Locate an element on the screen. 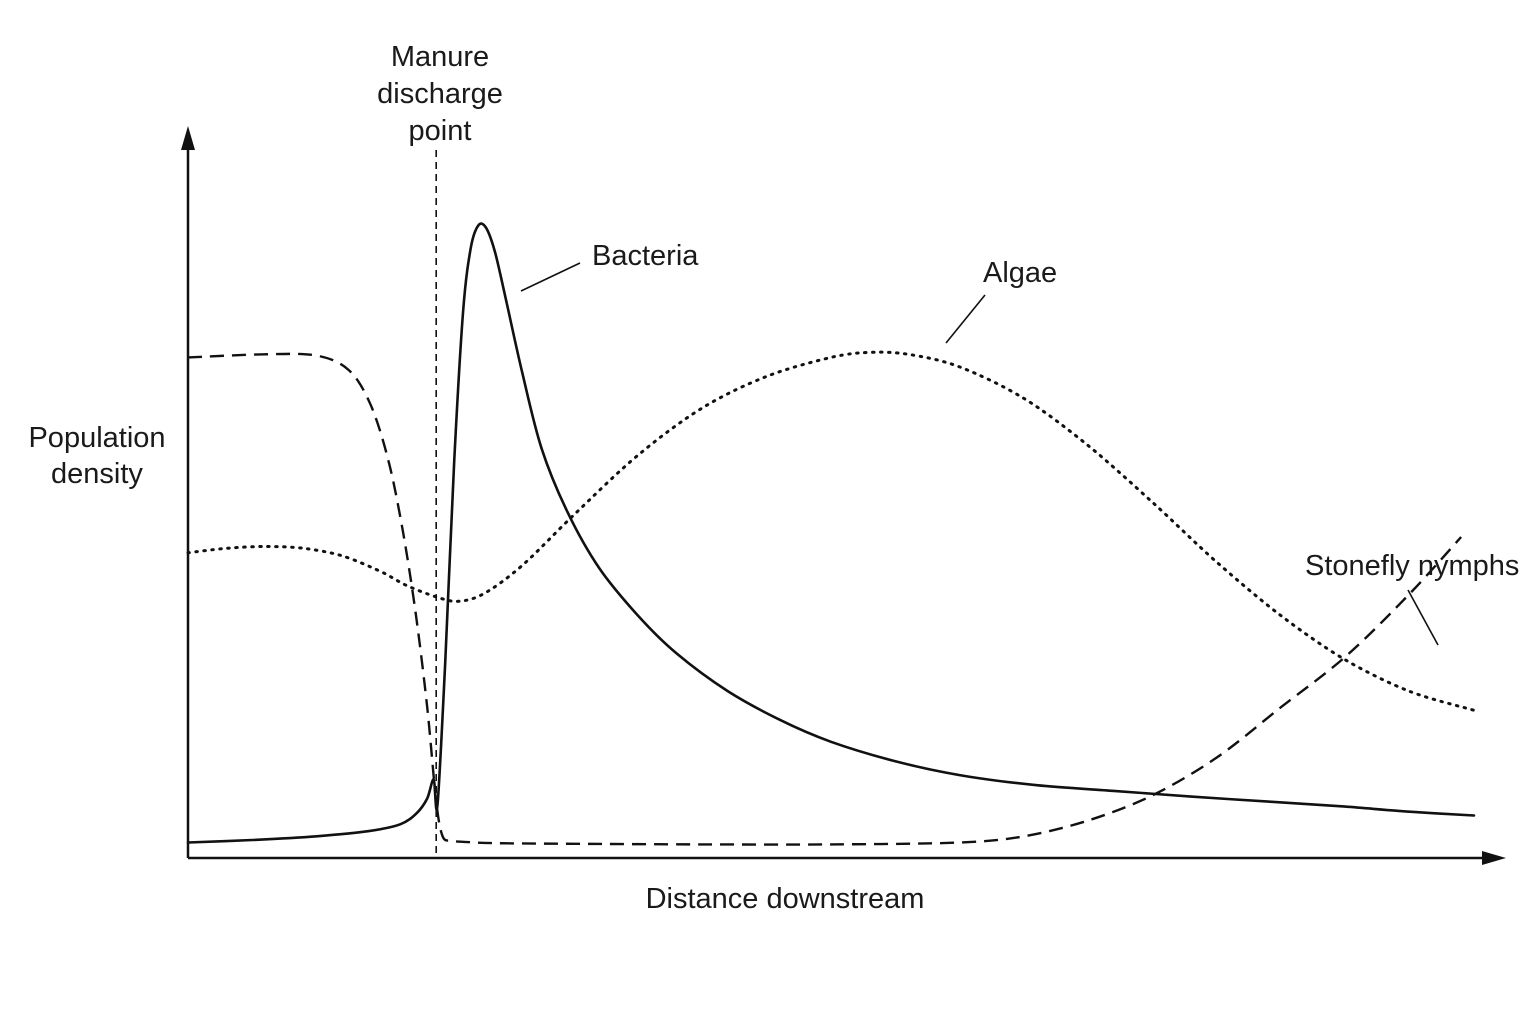 The height and width of the screenshot is (1024, 1536). y-axis-label-line-2: density is located at coordinates (97, 474).